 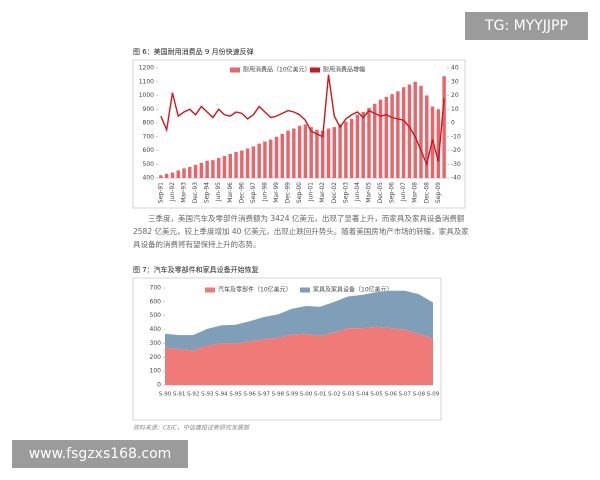 What do you see at coordinates (149, 150) in the screenshot?
I see `y-tick-label: 600` at bounding box center [149, 150].